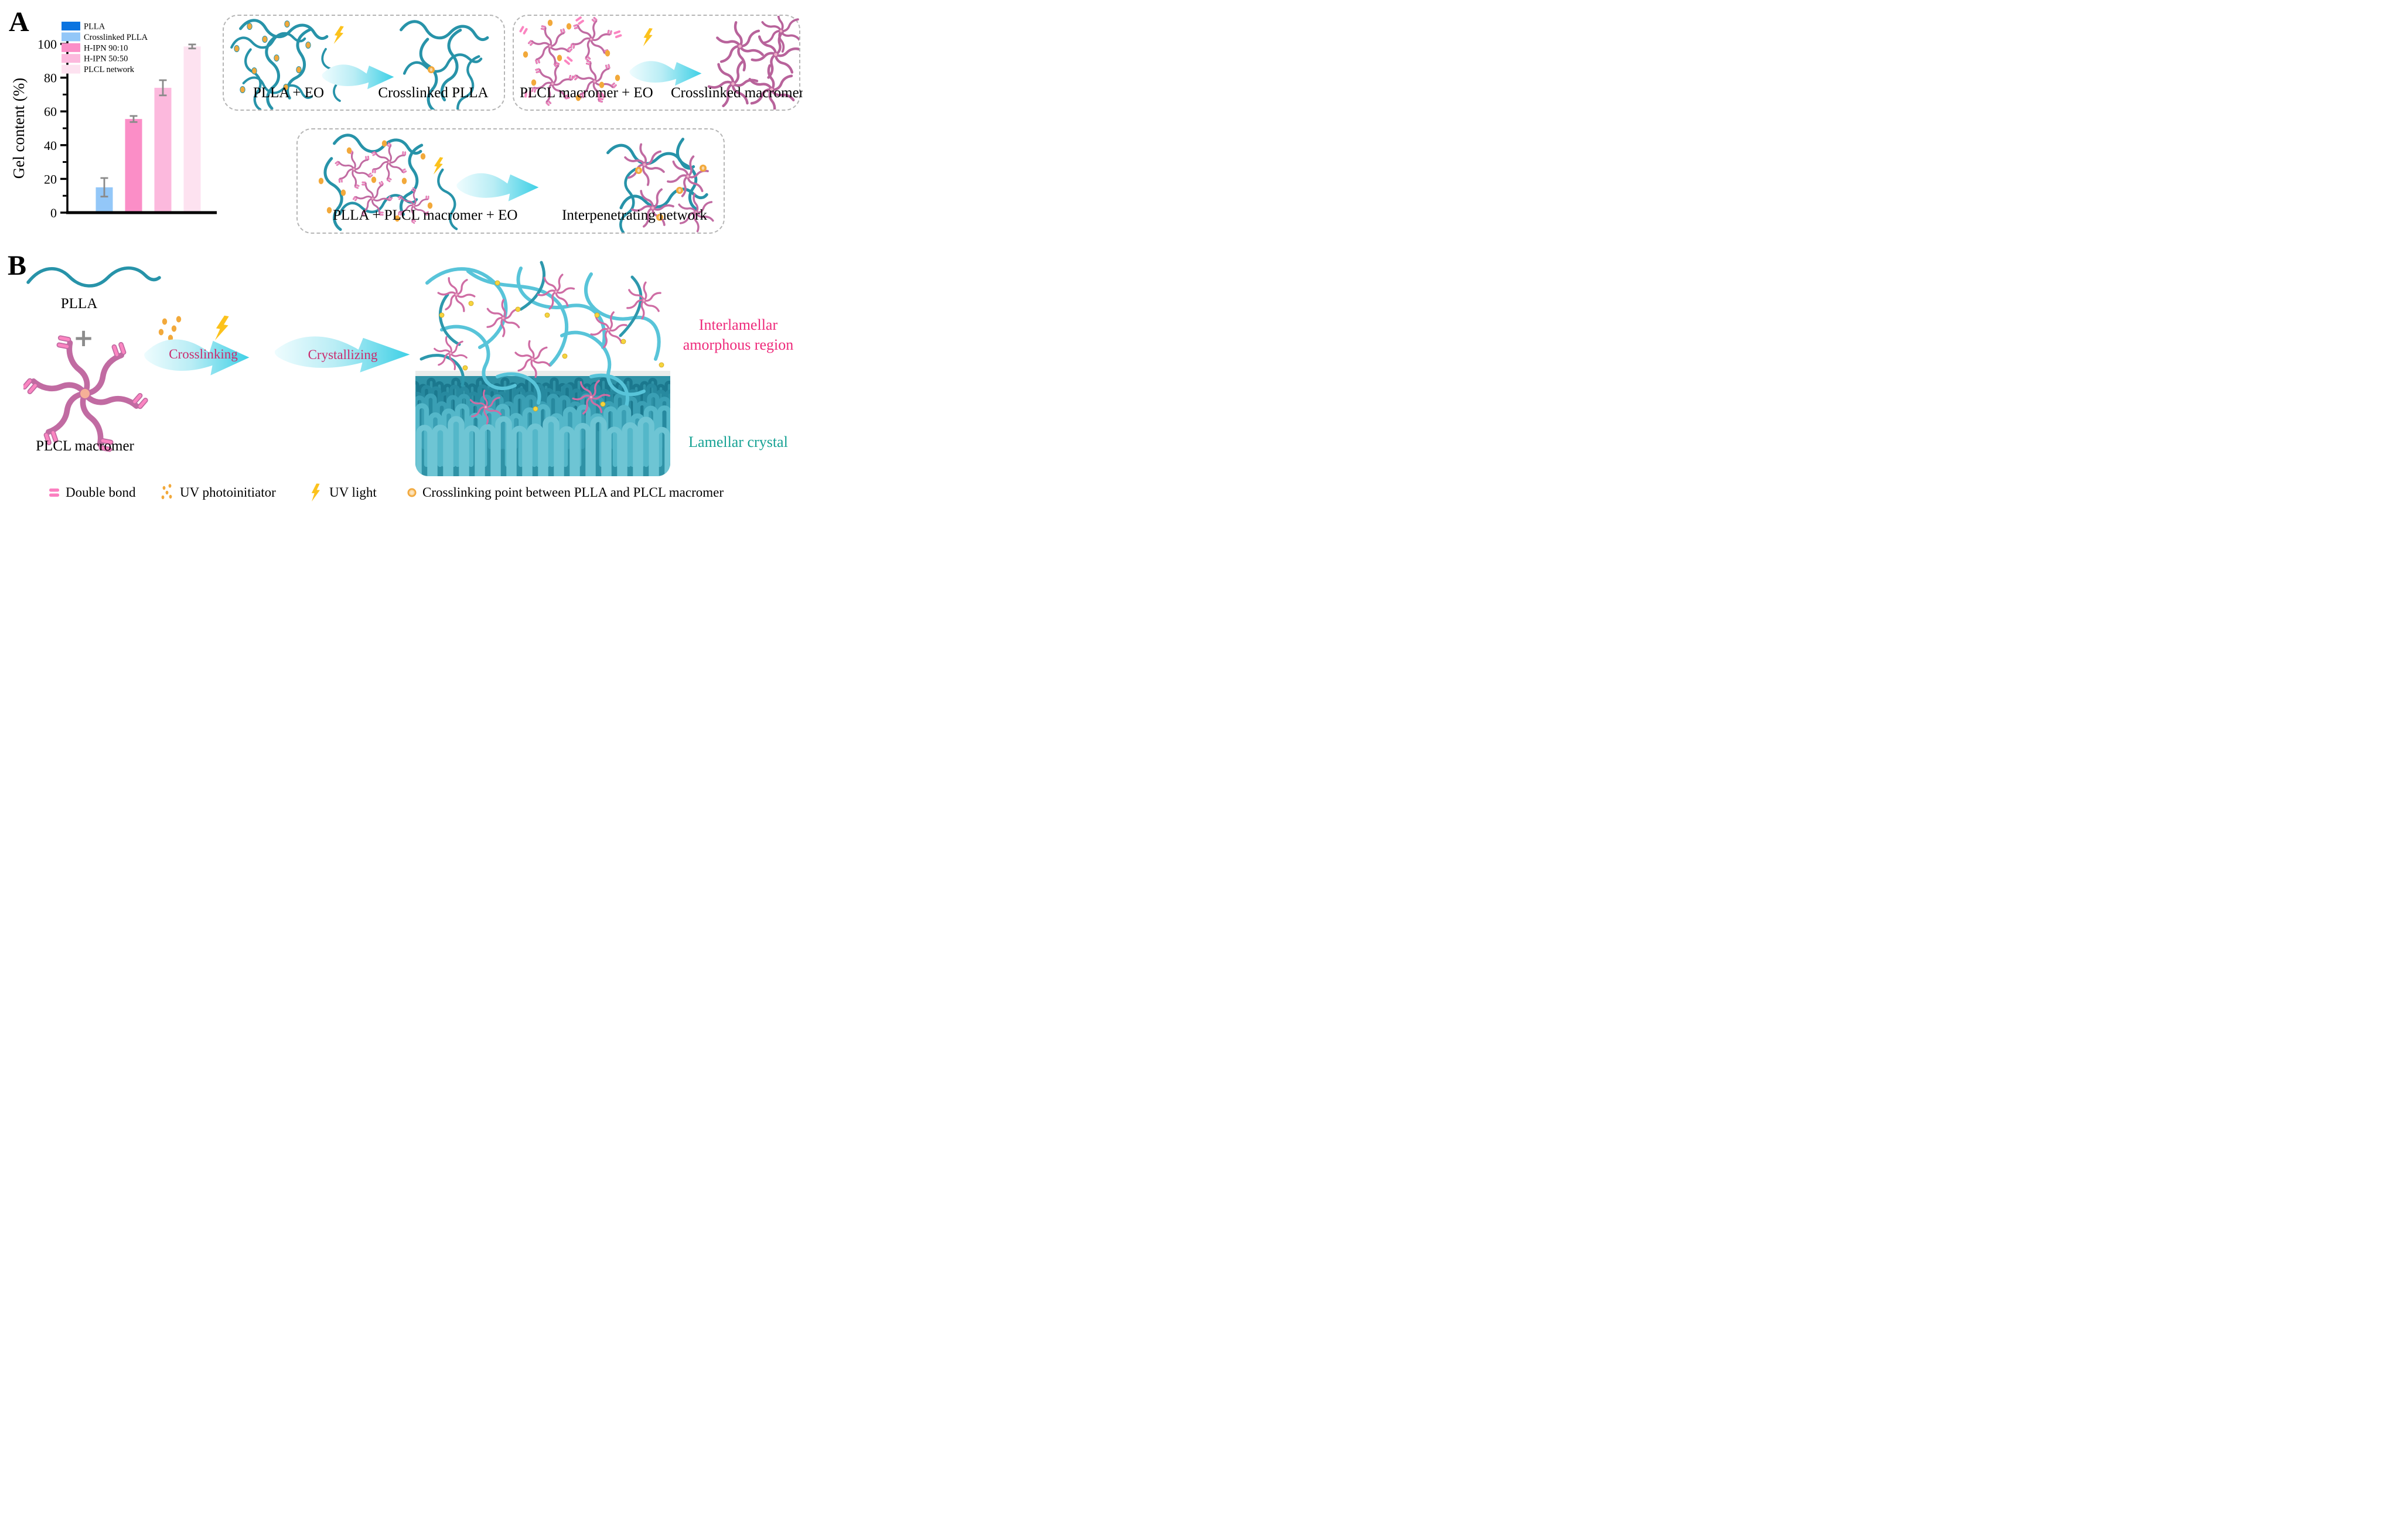 The image size is (2408, 1520). I want to click on uv-photoinitiator-icon, so click(166, 492).